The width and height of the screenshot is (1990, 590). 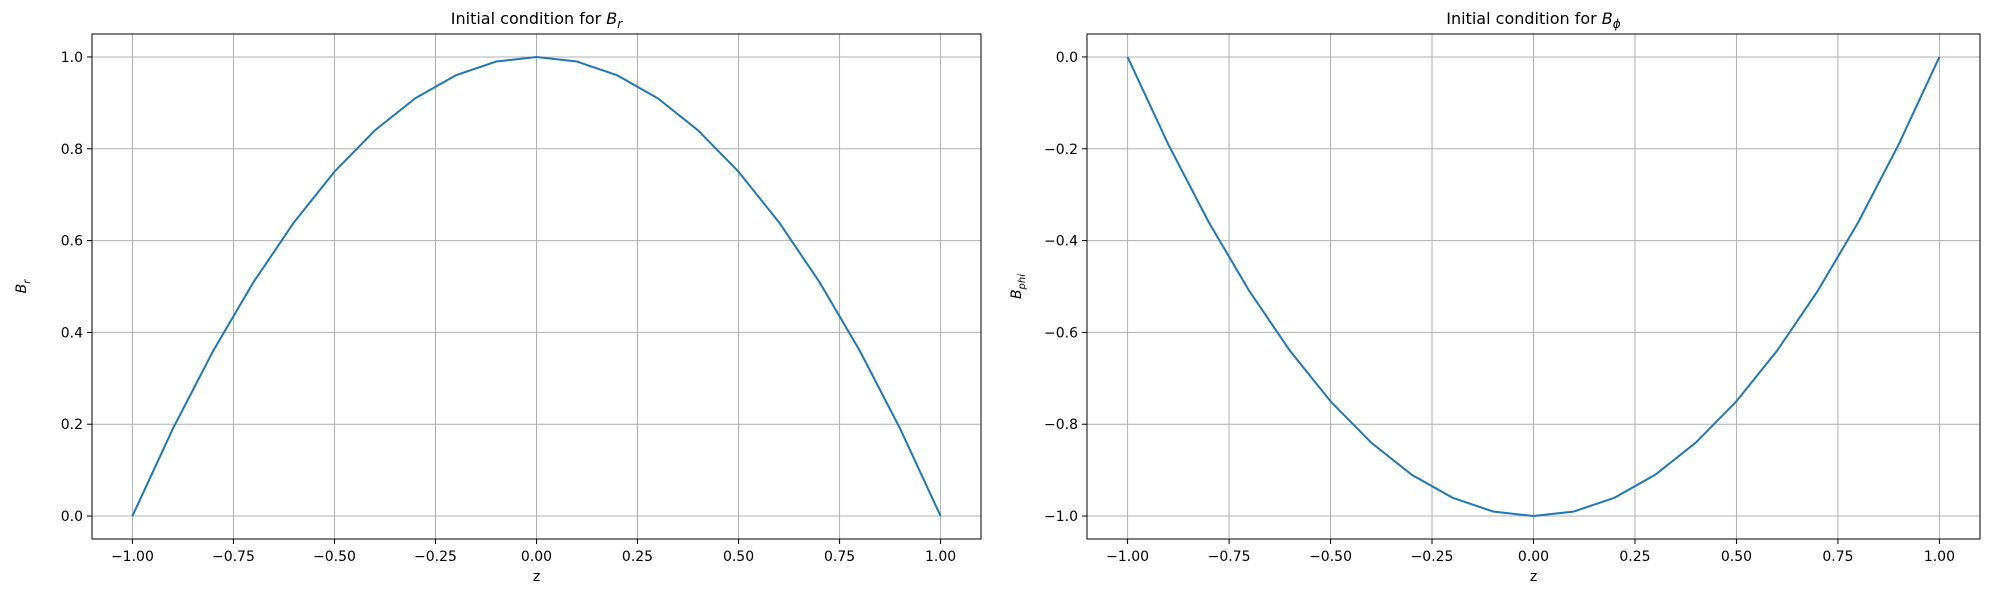 What do you see at coordinates (72, 58) in the screenshot?
I see `br-ytick-label: 1.0` at bounding box center [72, 58].